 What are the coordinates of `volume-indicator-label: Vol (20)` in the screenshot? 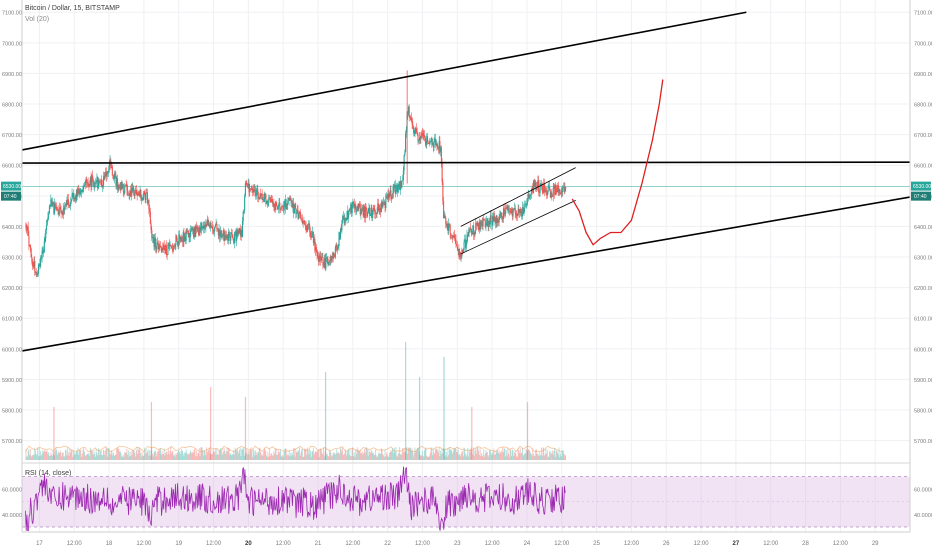 It's located at (37, 19).